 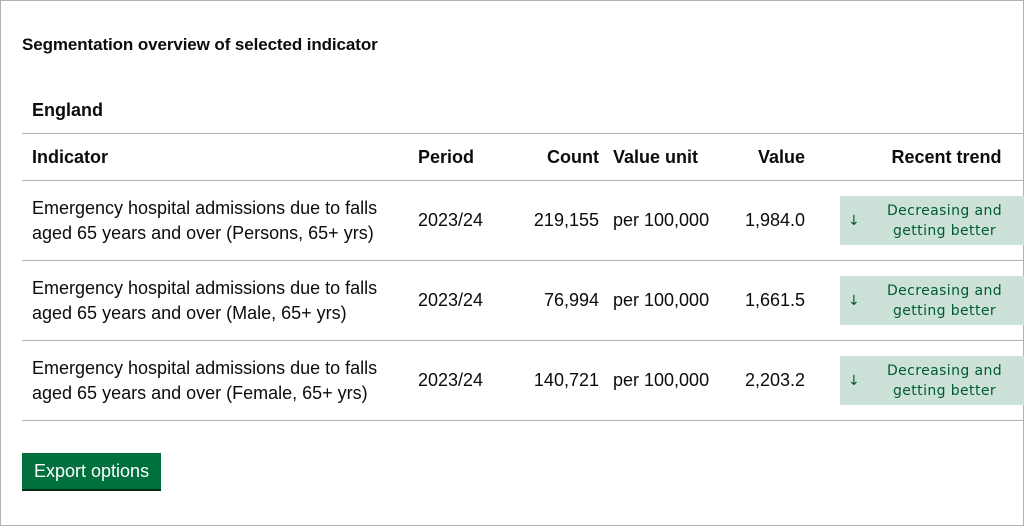 What do you see at coordinates (657, 157) in the screenshot?
I see `header-value-unit: Value unit` at bounding box center [657, 157].